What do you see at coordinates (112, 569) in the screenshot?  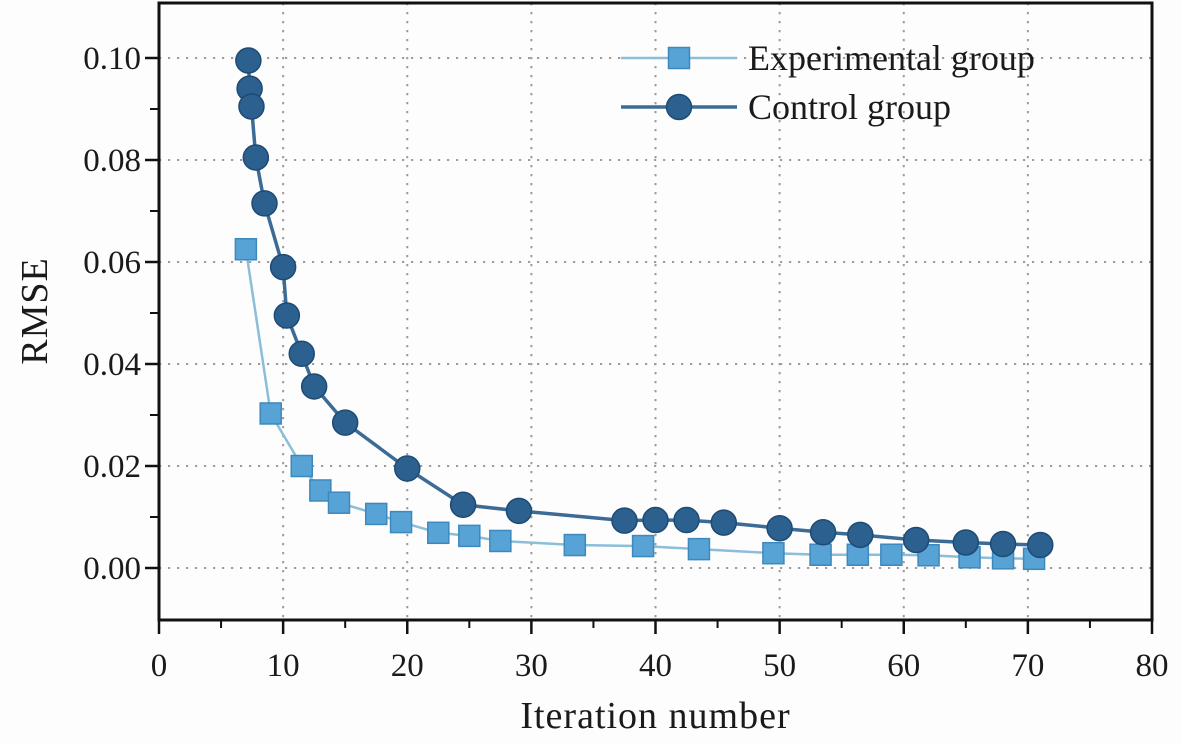 I see `y-tick-label: 0.00` at bounding box center [112, 569].